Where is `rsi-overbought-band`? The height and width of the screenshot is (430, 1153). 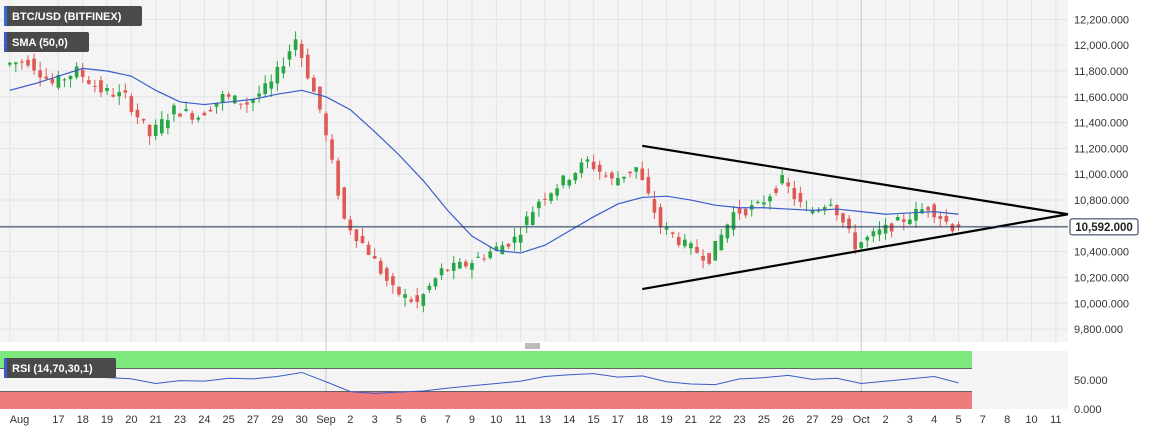
rsi-overbought-band is located at coordinates (486, 360).